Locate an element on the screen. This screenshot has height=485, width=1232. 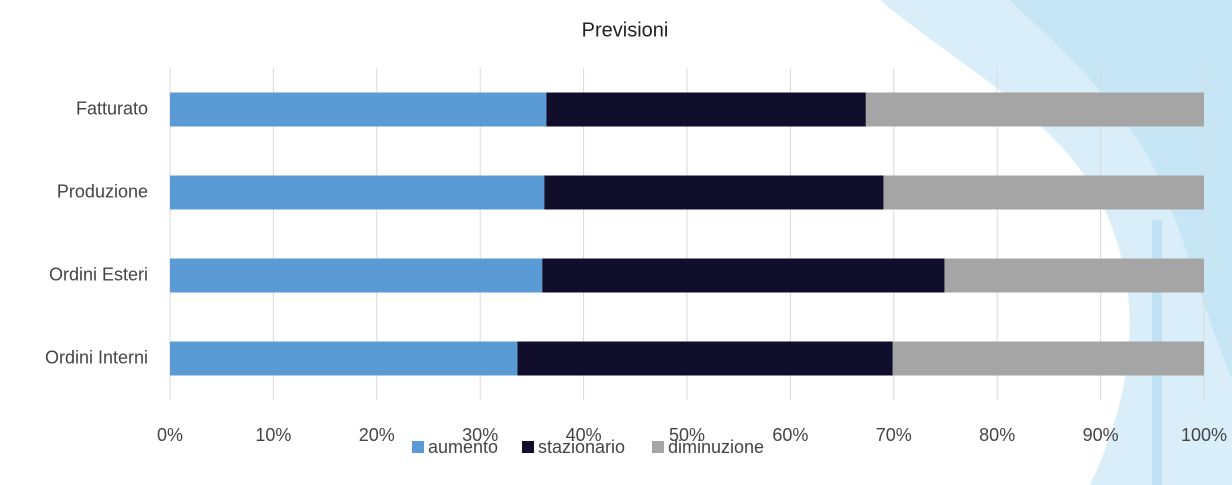
x-tick-label: 20% is located at coordinates (377, 435).